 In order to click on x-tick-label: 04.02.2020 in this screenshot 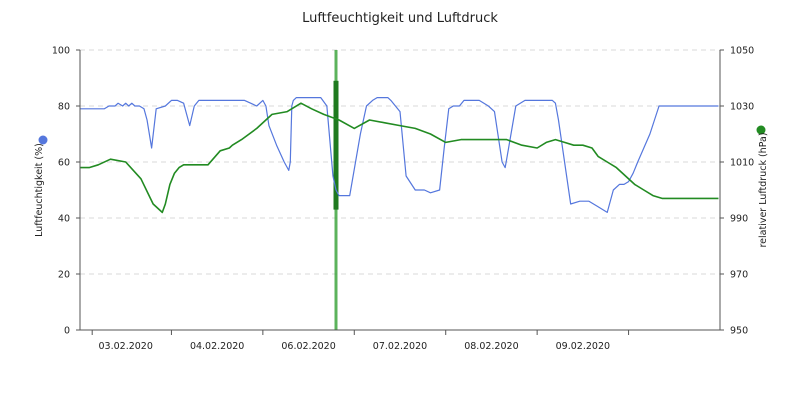, I will do `click(217, 346)`.